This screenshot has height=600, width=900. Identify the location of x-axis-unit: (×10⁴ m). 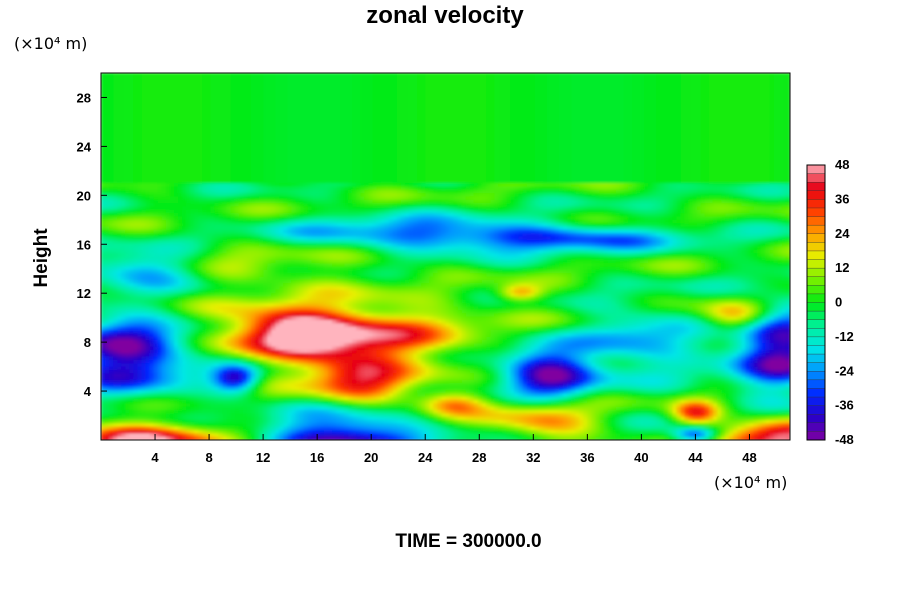
(751, 482).